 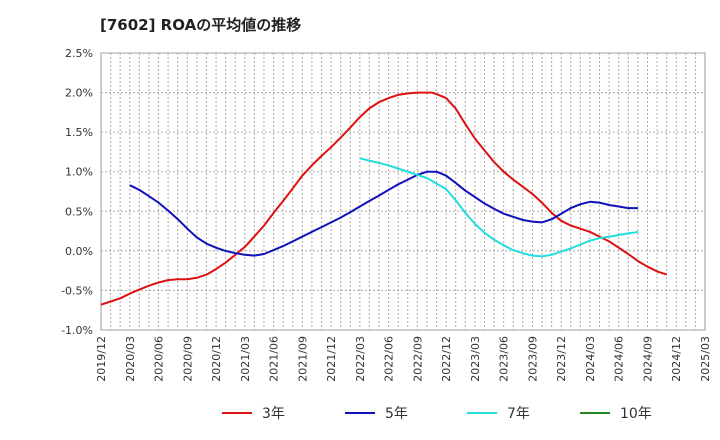 I want to click on x-tick-label: 2022/06, so click(x=389, y=359).